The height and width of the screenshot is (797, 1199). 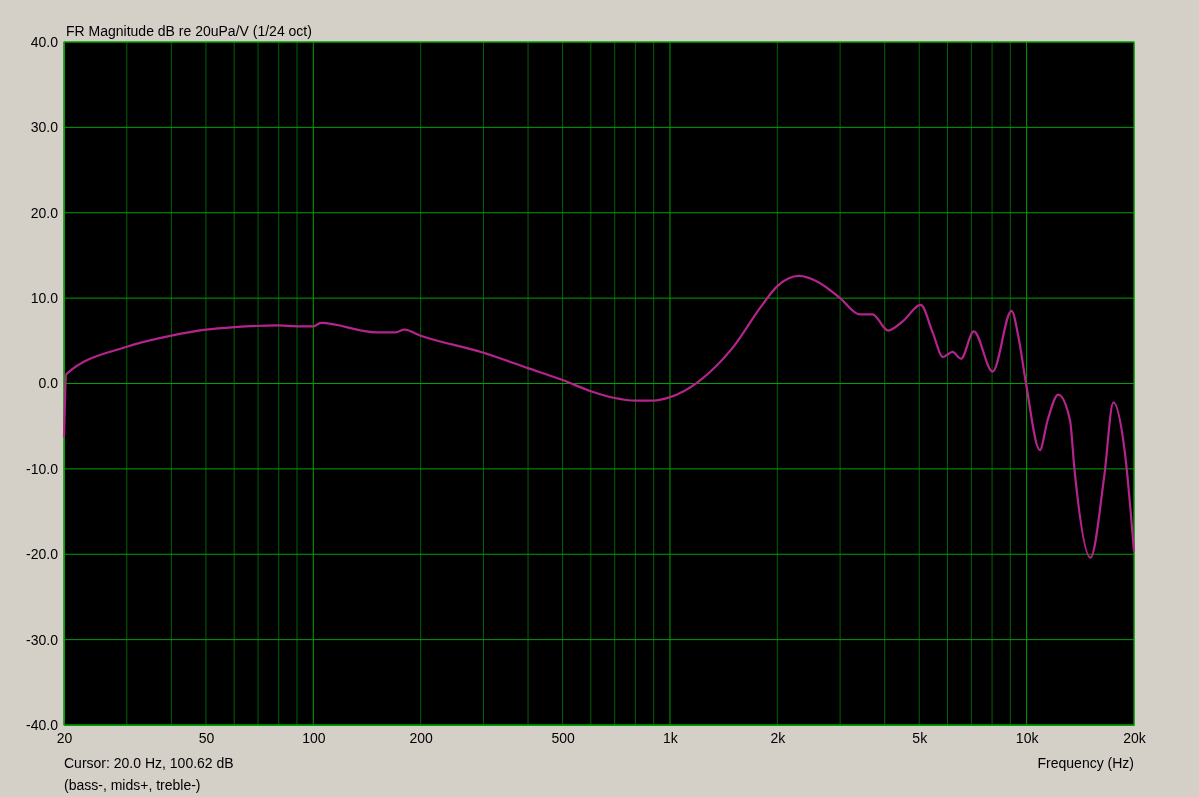 What do you see at coordinates (778, 737) in the screenshot?
I see `x-tick-label: 2k` at bounding box center [778, 737].